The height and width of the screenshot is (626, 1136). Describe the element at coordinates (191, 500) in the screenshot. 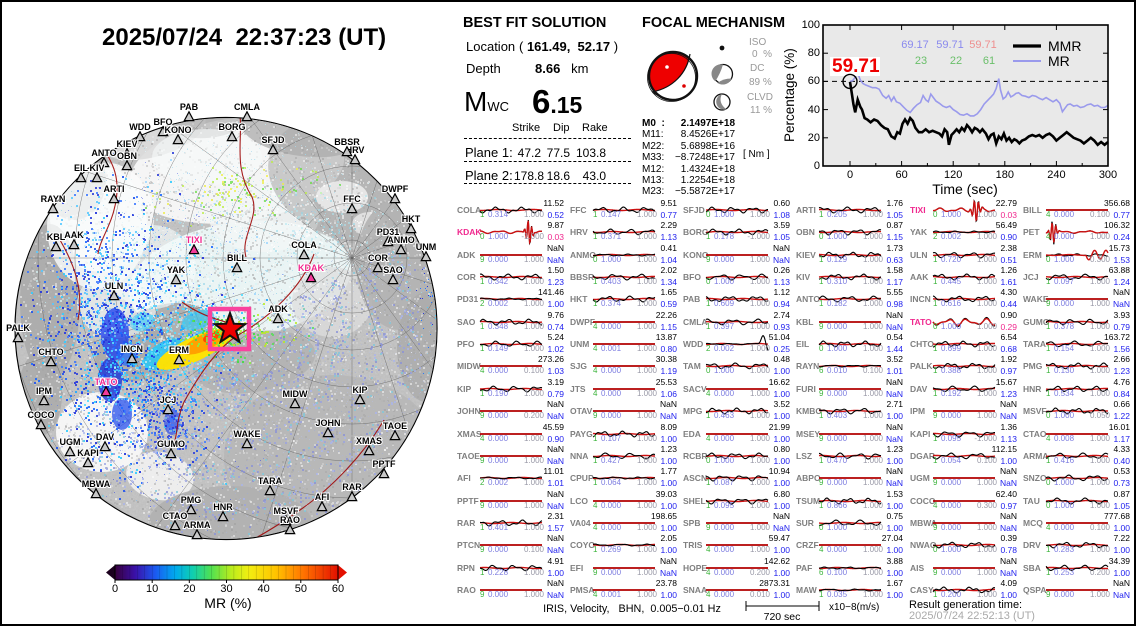

I see `svg-text: PMG` at that location.